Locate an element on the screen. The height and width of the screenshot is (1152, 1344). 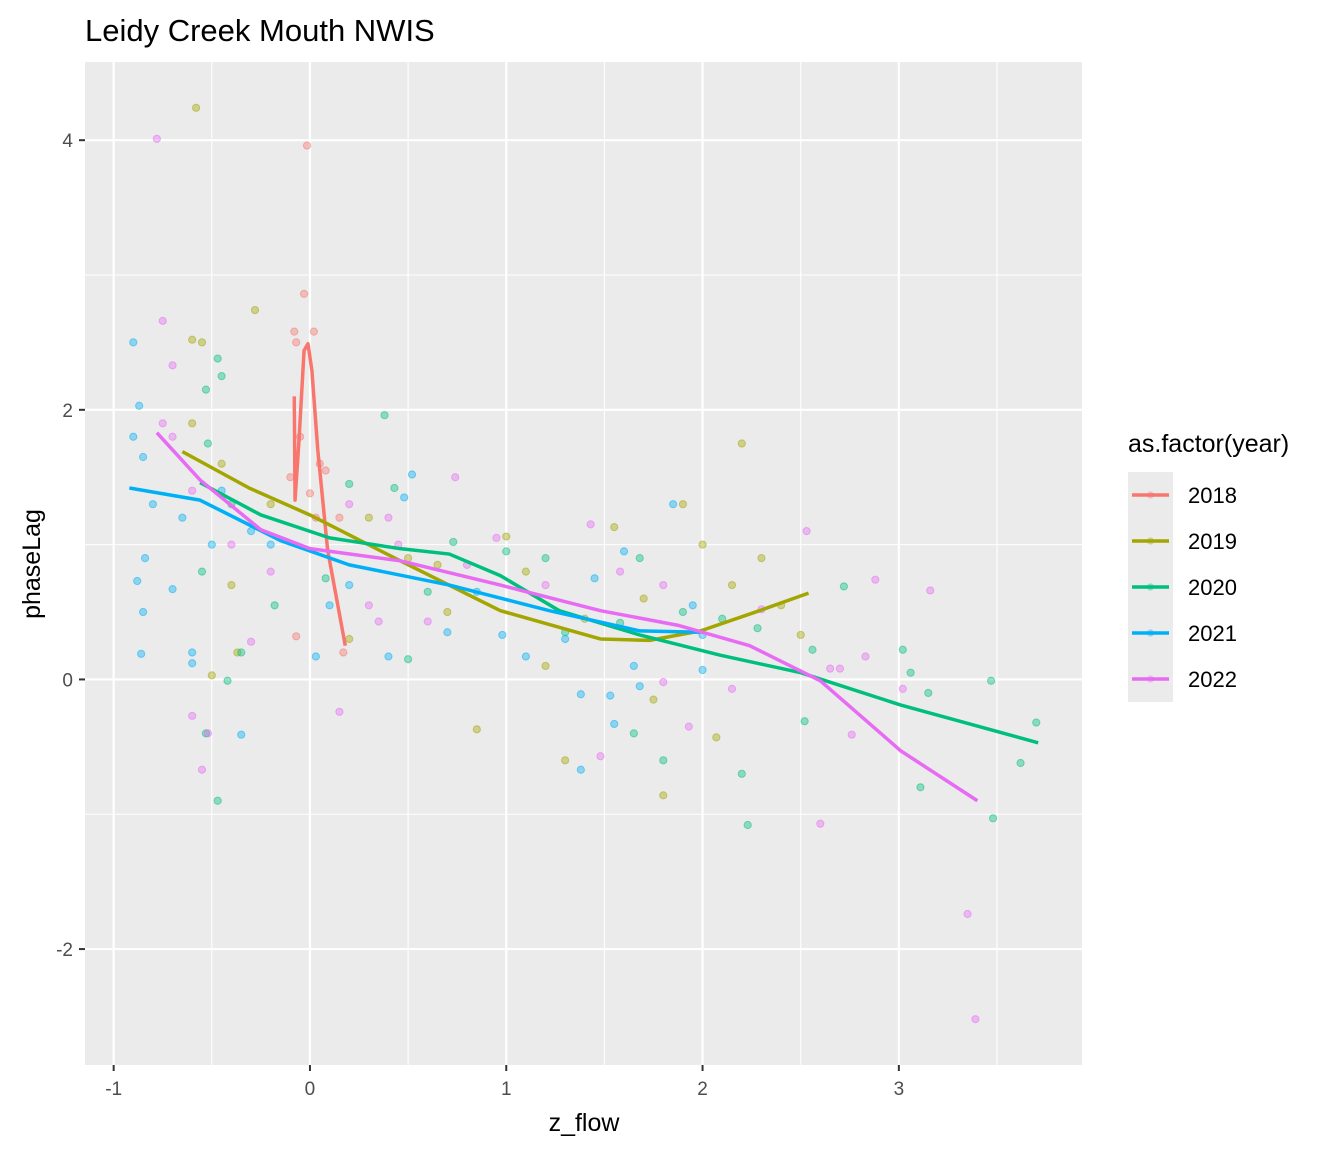
x-tick-label: 0 is located at coordinates (310, 1089).